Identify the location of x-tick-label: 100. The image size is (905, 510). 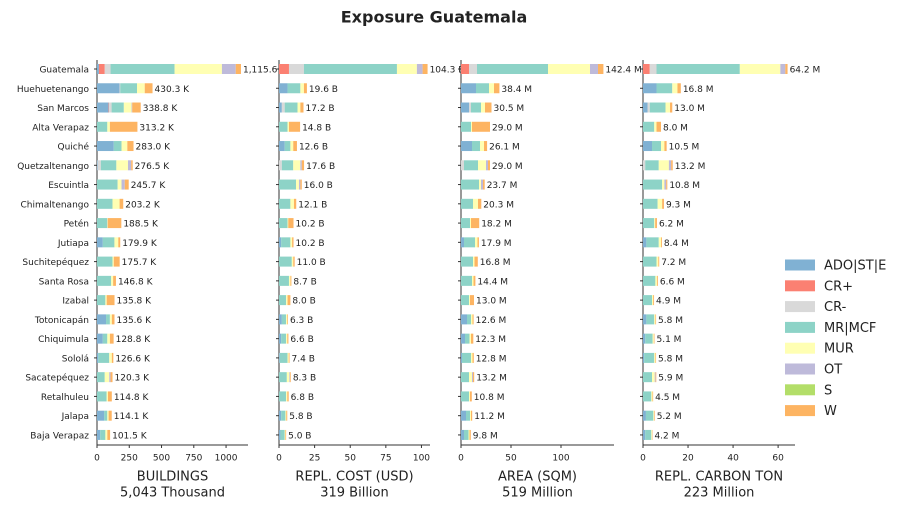
(421, 459).